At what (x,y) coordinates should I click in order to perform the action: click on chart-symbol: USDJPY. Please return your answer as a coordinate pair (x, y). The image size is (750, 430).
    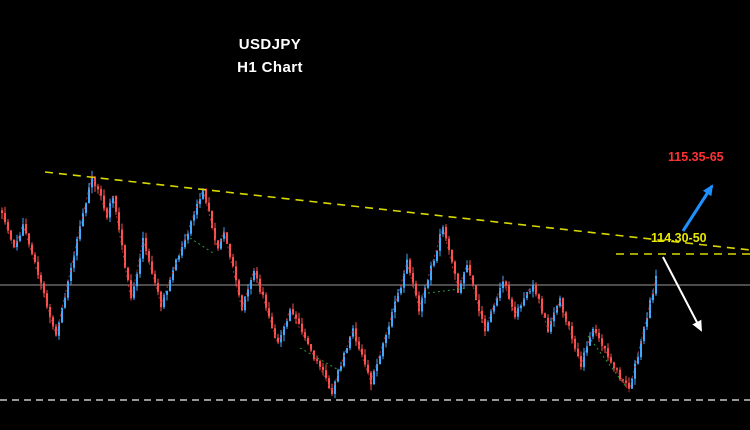
    Looking at the image, I should click on (270, 44).